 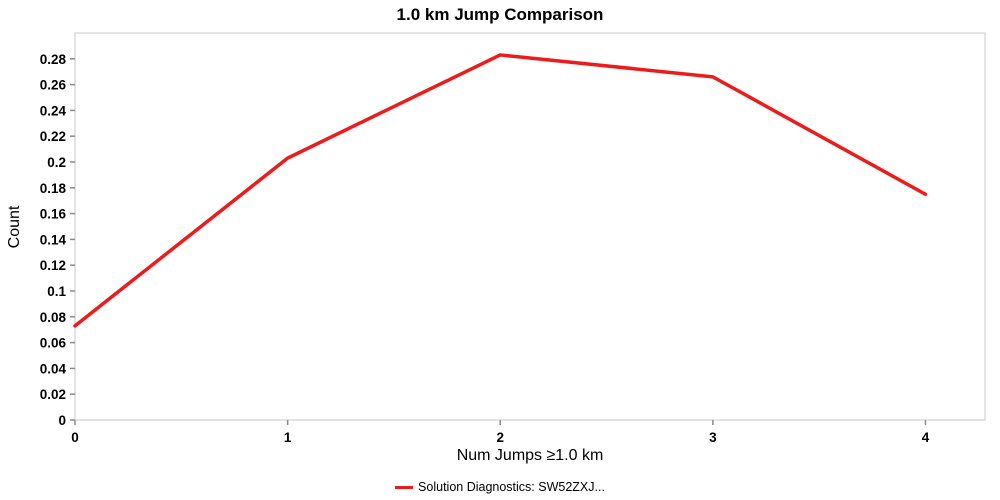 I want to click on x-tick-label: 1, so click(x=288, y=437).